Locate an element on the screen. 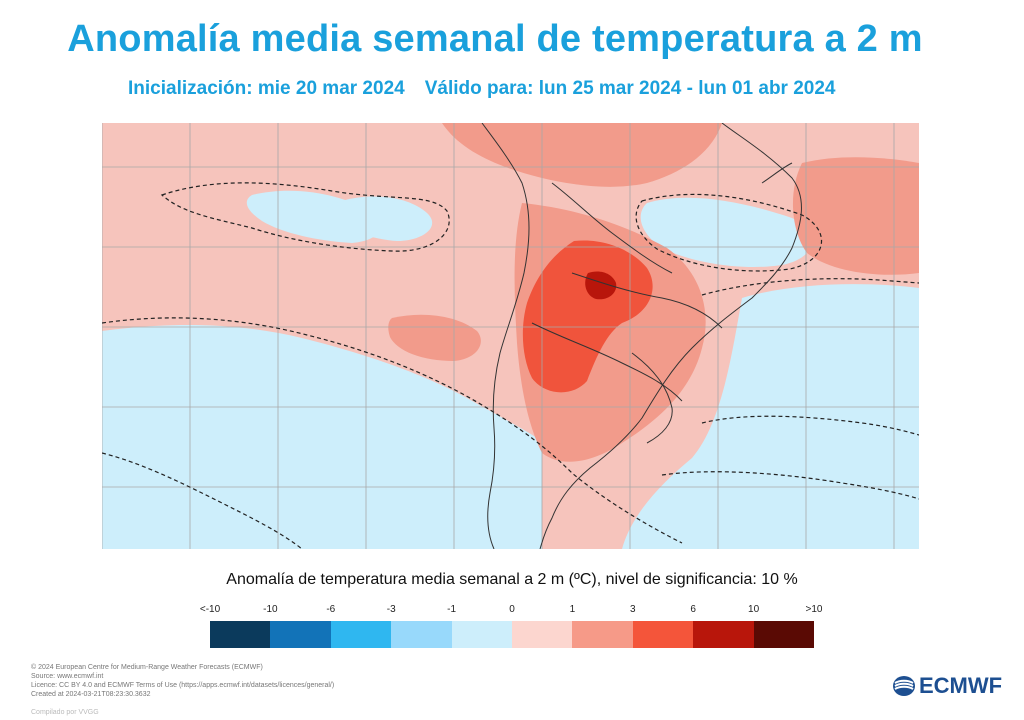 The height and width of the screenshot is (720, 1024). footer-line-source: Source: www.ecmwf.int is located at coordinates (67, 676).